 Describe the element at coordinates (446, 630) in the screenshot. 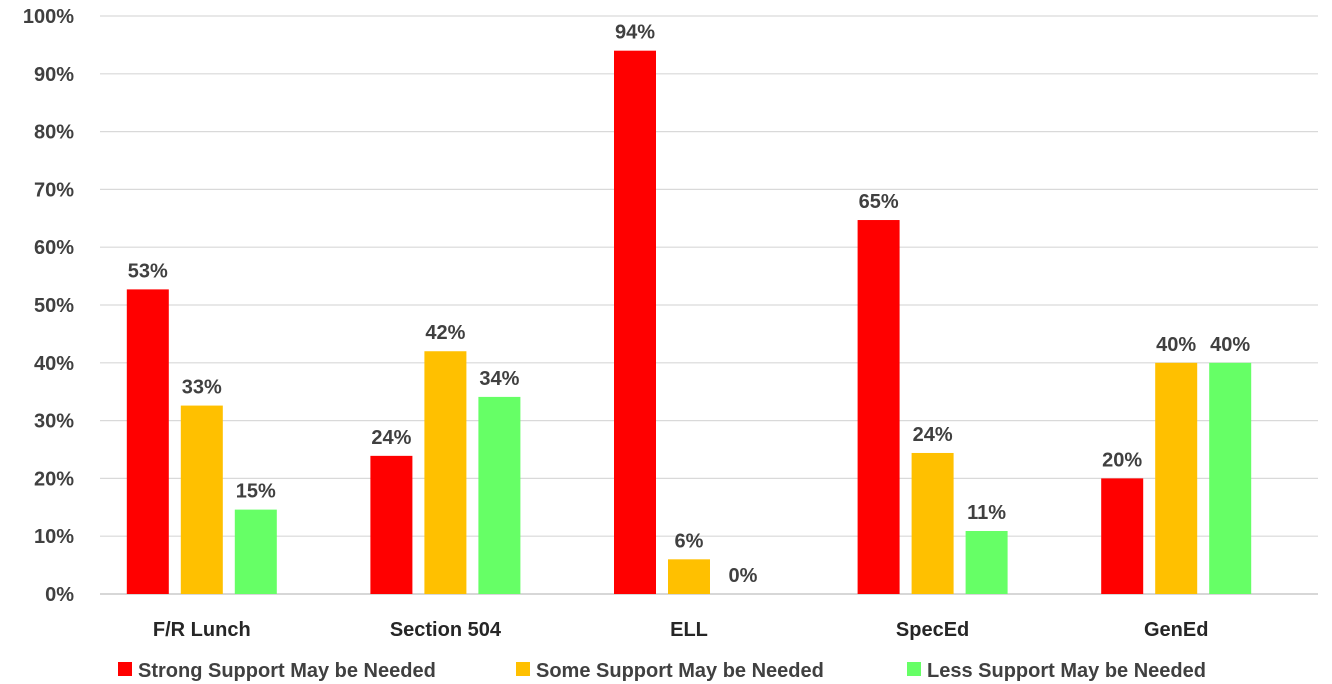

I see `x-category-label: Section 504` at that location.